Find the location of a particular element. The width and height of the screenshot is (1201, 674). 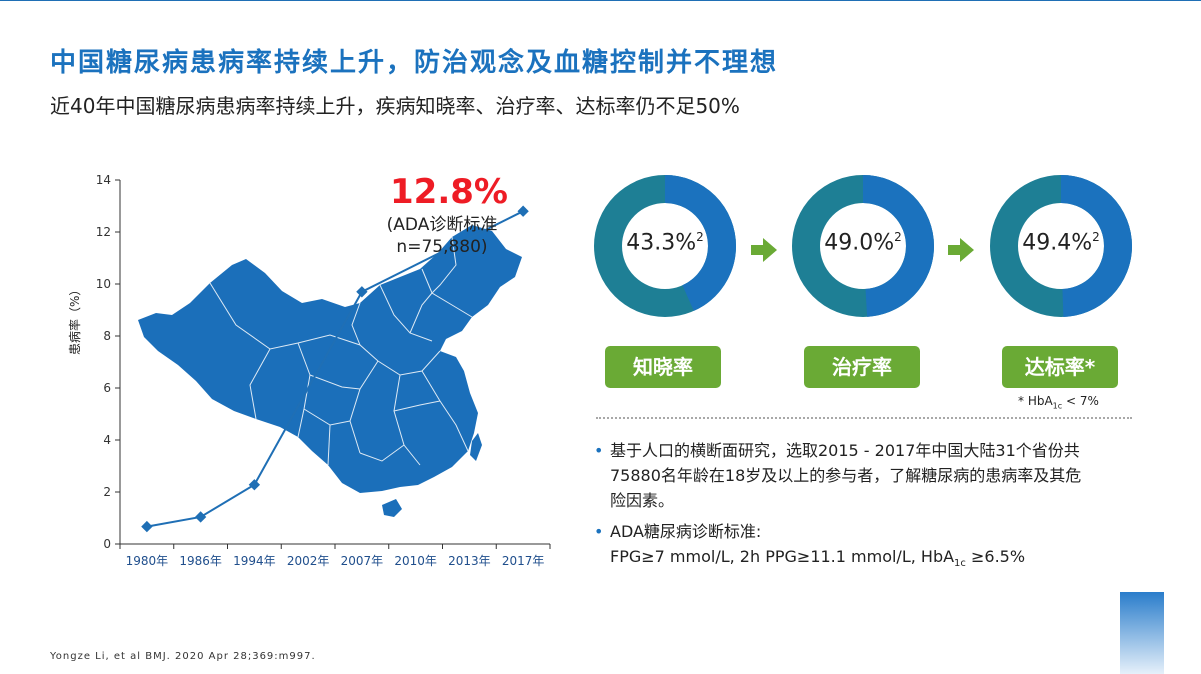

y-tick-label: 4 is located at coordinates (107, 440).